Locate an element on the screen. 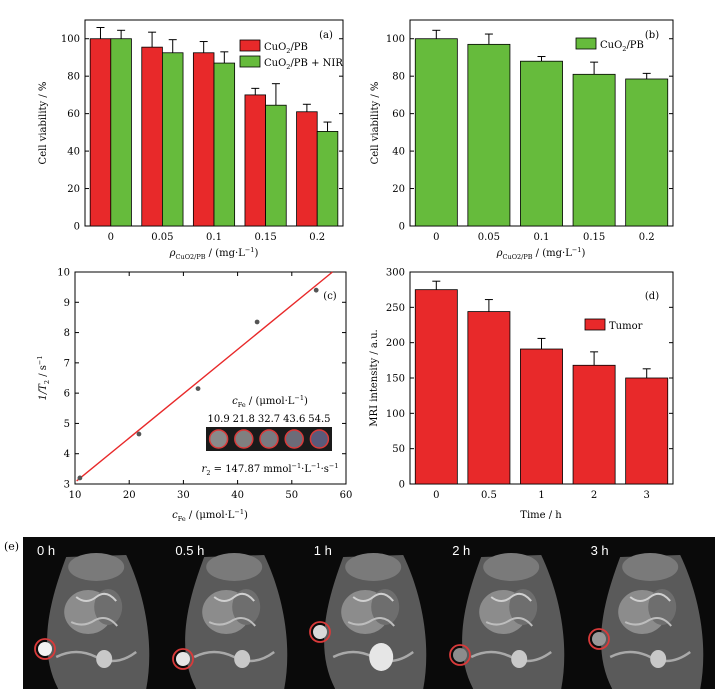 This screenshot has width=726, height=696. inset-concentration-label: 43.6 is located at coordinates (294, 419).